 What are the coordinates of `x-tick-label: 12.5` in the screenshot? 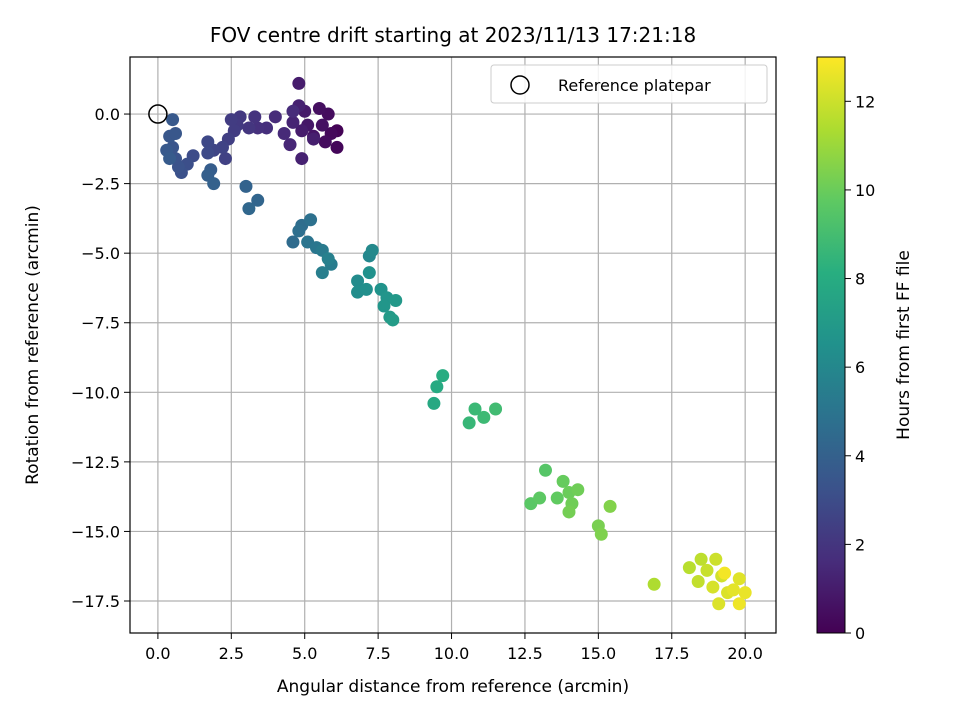 It's located at (525, 653).